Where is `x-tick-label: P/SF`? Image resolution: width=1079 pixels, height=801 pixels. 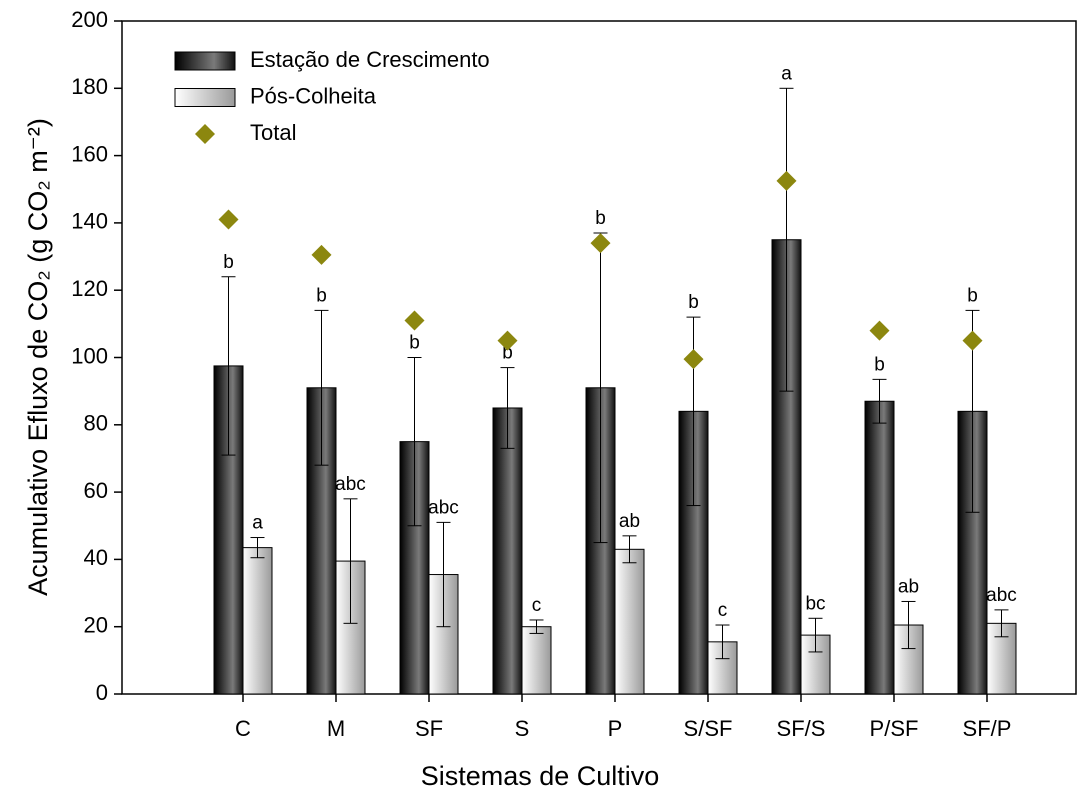
x-tick-label: P/SF is located at coordinates (894, 728).